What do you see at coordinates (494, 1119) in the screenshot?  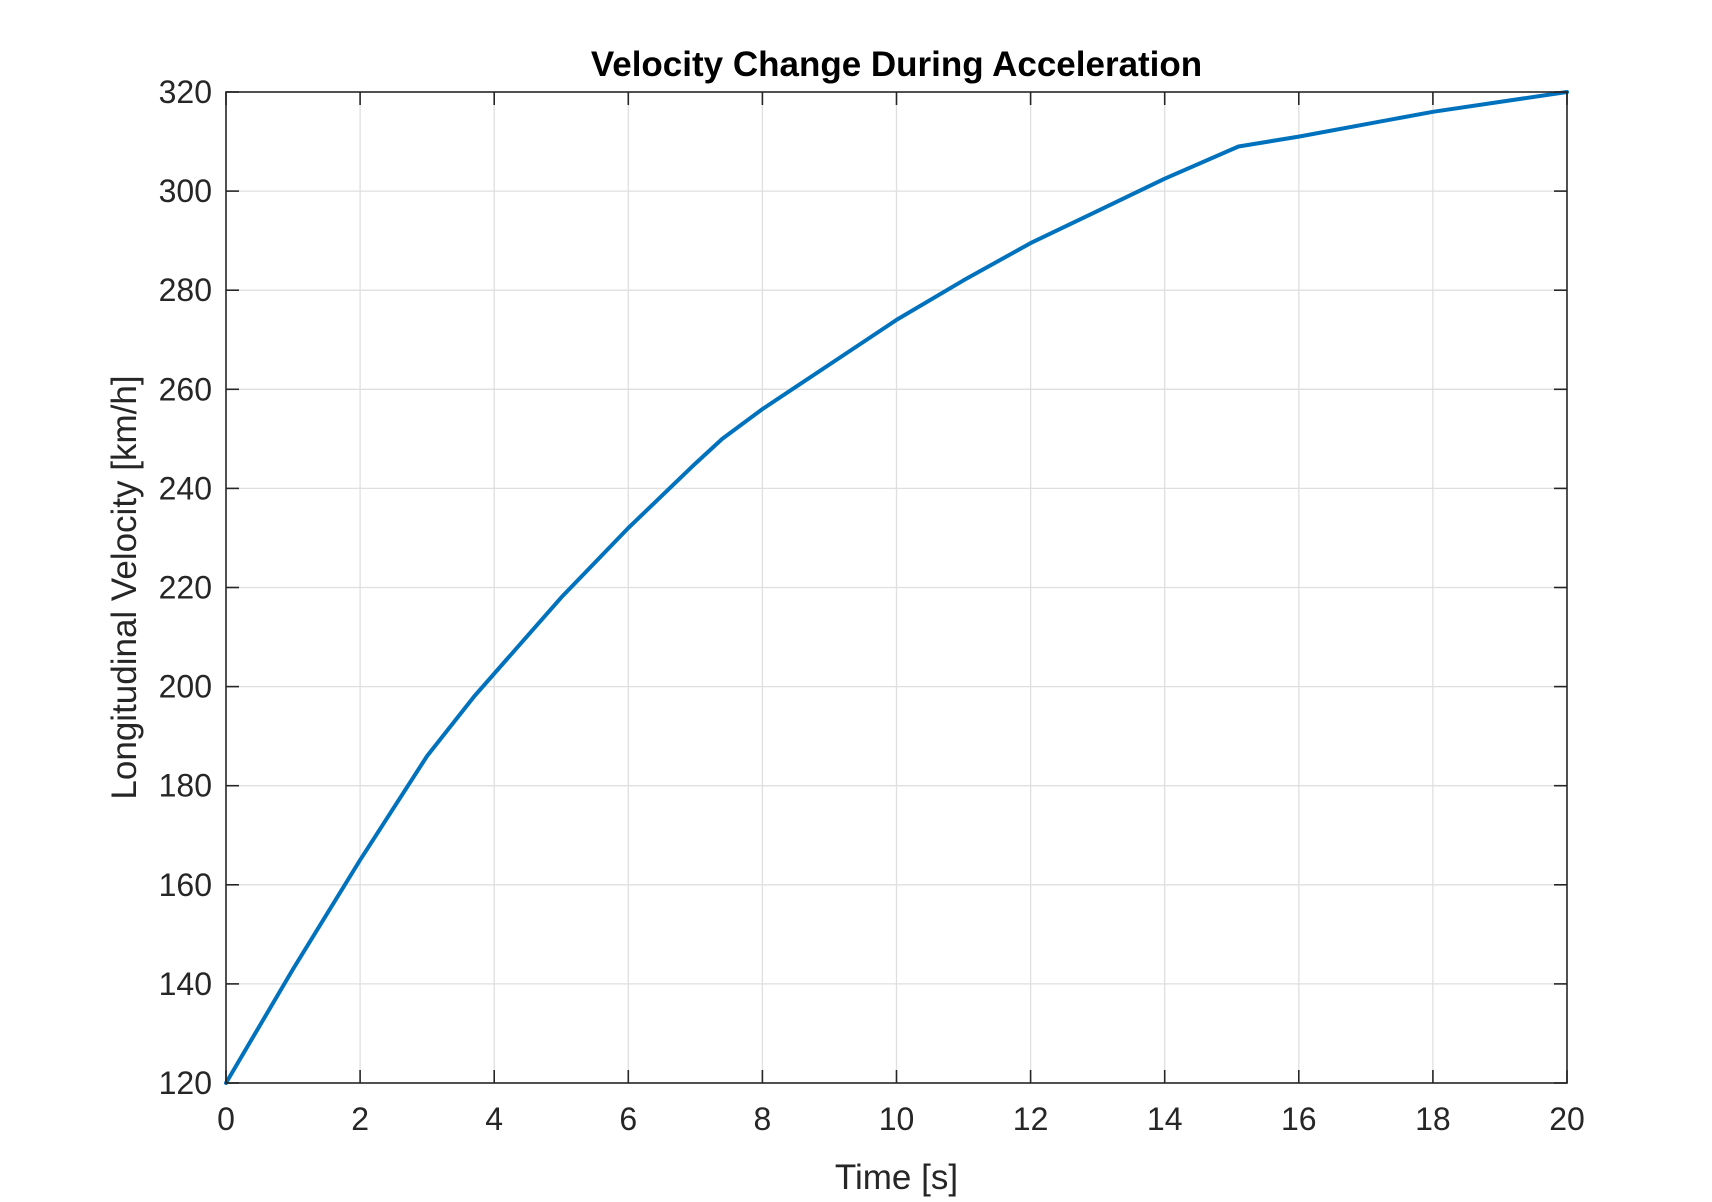 I see `x-tick-label: 4` at bounding box center [494, 1119].